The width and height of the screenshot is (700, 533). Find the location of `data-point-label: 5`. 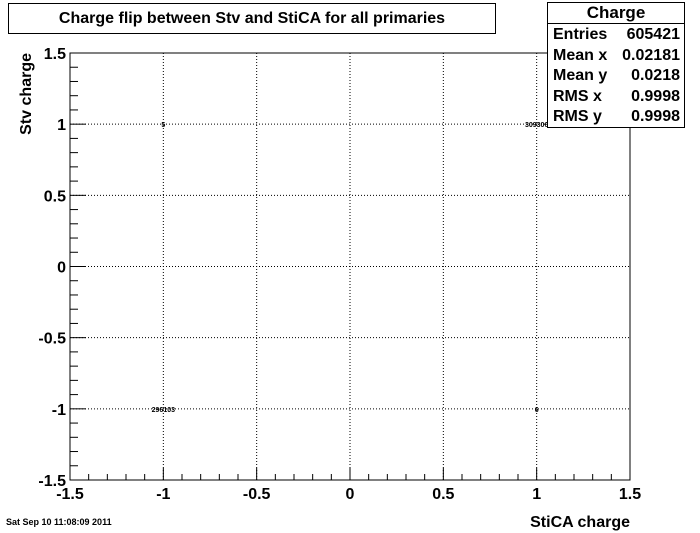

data-point-label: 5 is located at coordinates (163, 125).